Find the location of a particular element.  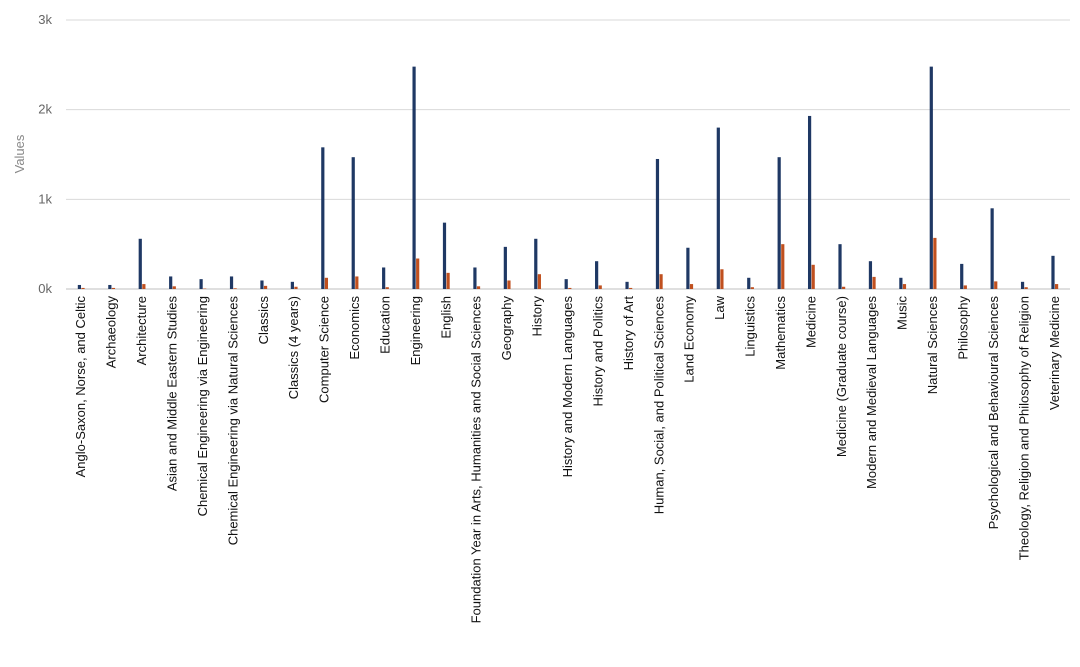

x-category-label: Geography is located at coordinates (506, 328).